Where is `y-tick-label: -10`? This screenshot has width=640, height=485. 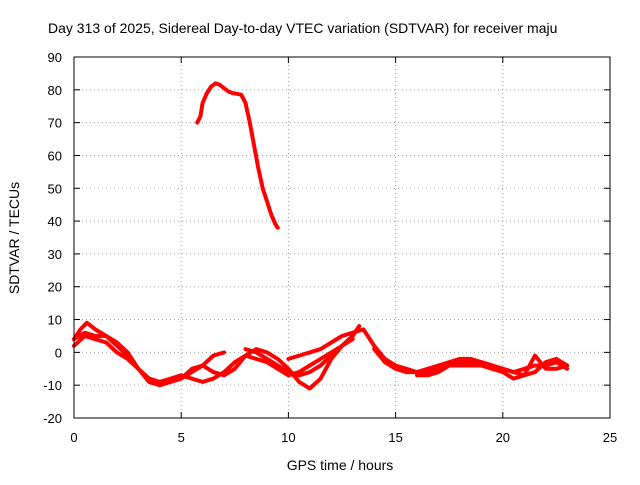 y-tick-label: -10 is located at coordinates (52, 385).